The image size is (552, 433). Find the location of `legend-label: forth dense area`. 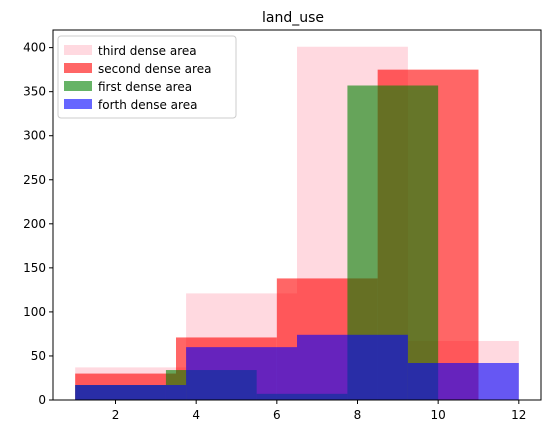

legend-label: forth dense area is located at coordinates (147, 105).